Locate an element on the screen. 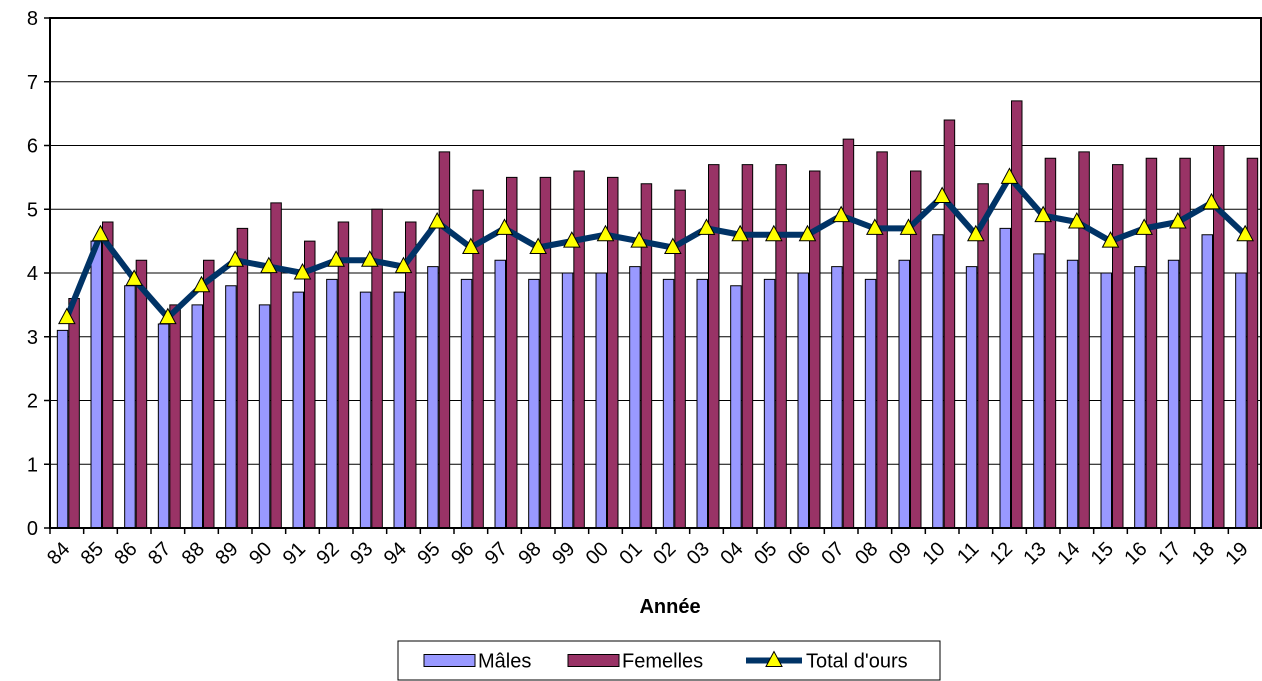  x-tick-label: 94 is located at coordinates (395, 553).